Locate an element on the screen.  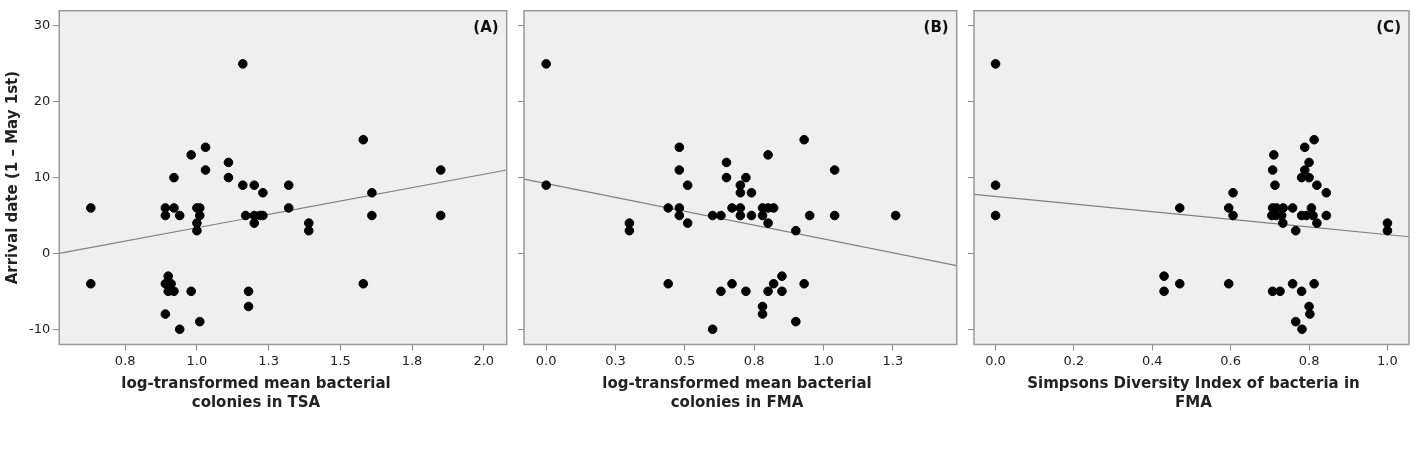
y-tick-label: 30 is located at coordinates (42, 25).